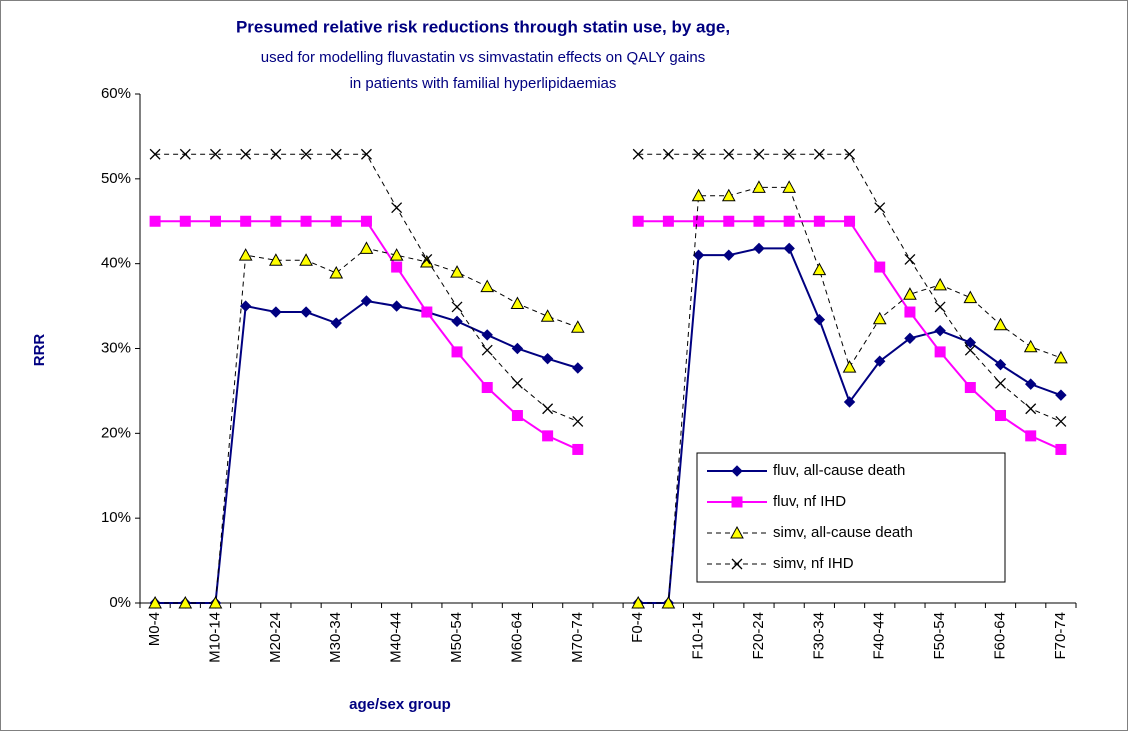 This screenshot has height=732, width=1129. What do you see at coordinates (1060, 636) in the screenshot?
I see `x-tick-label: F70-74` at bounding box center [1060, 636].